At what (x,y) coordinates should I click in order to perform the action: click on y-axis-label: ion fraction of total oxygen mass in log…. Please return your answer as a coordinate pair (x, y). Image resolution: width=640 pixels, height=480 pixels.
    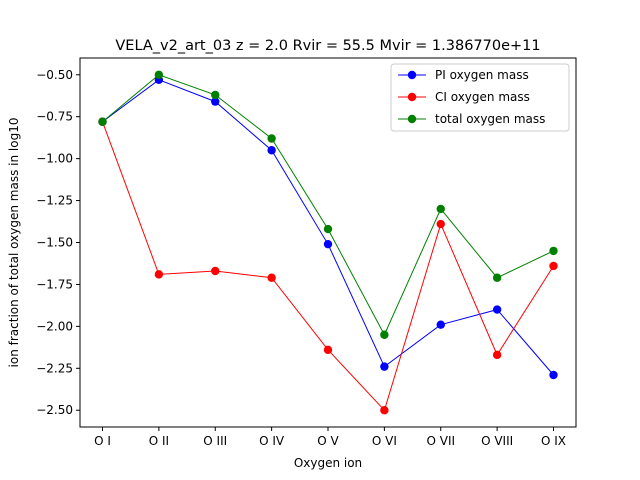
    Looking at the image, I should click on (14, 243).